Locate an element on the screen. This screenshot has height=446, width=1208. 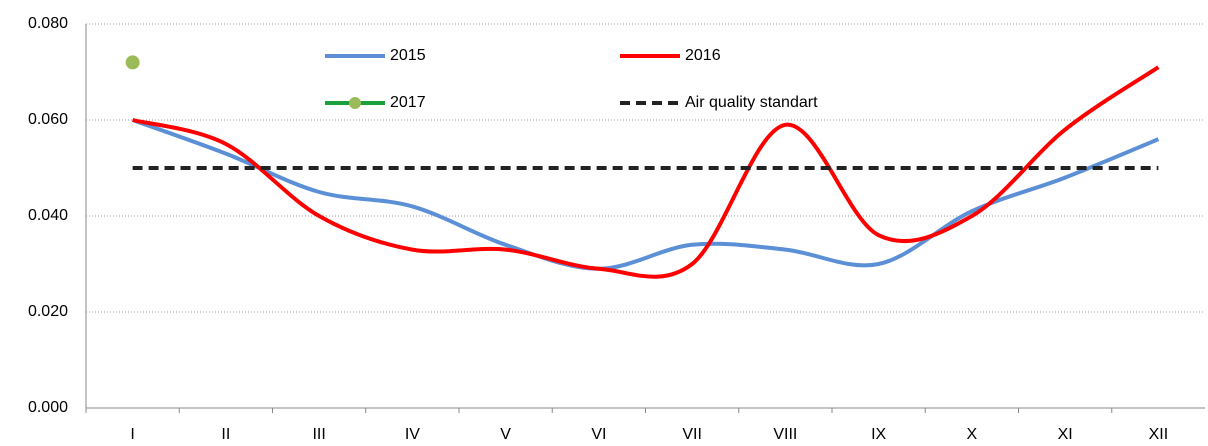
y-tick-label: 0.060 is located at coordinates (48, 119).